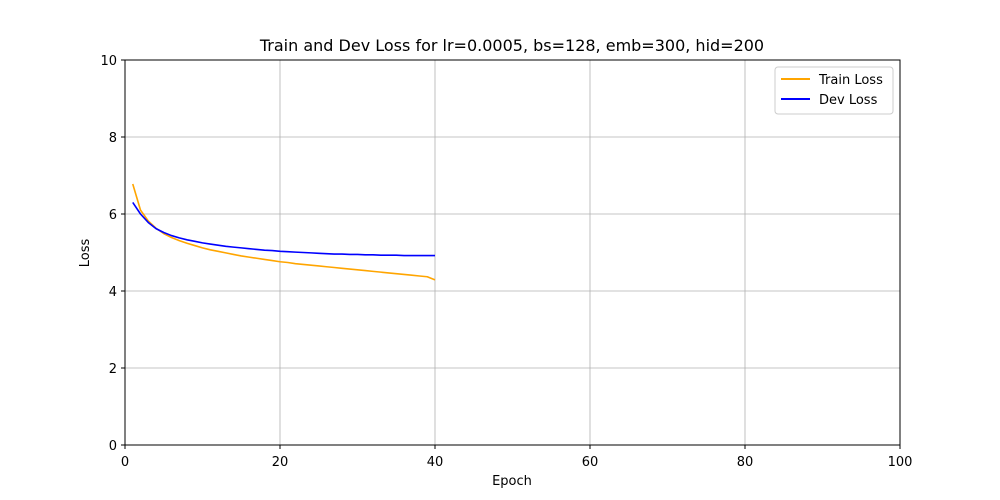 The height and width of the screenshot is (500, 1000). Describe the element at coordinates (113, 215) in the screenshot. I see `y-tick-label: 6` at that location.